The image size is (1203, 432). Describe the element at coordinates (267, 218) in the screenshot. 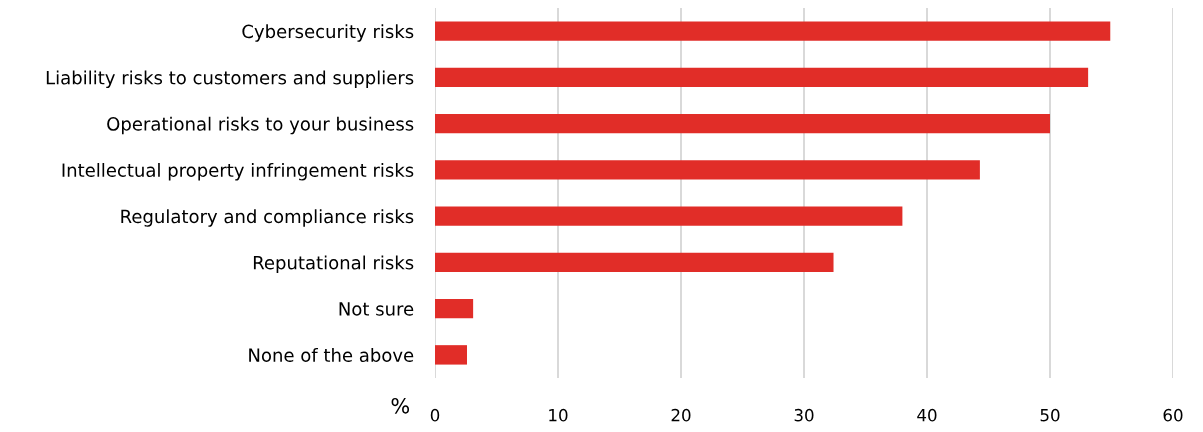

I see `y-tick-label: Regulatory and compliance risks` at that location.